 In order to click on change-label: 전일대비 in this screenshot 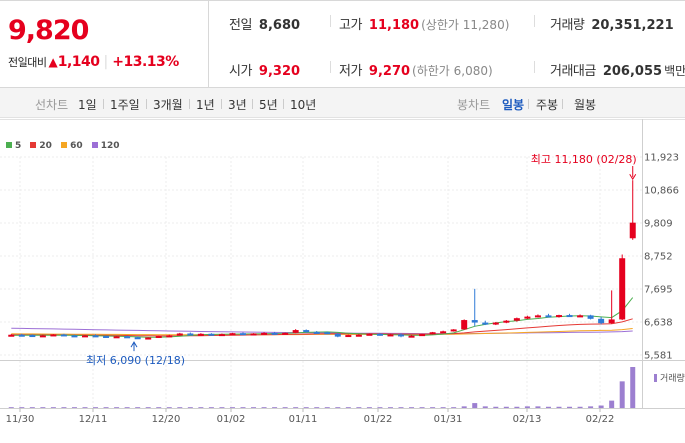, I will do `click(27, 62)`.